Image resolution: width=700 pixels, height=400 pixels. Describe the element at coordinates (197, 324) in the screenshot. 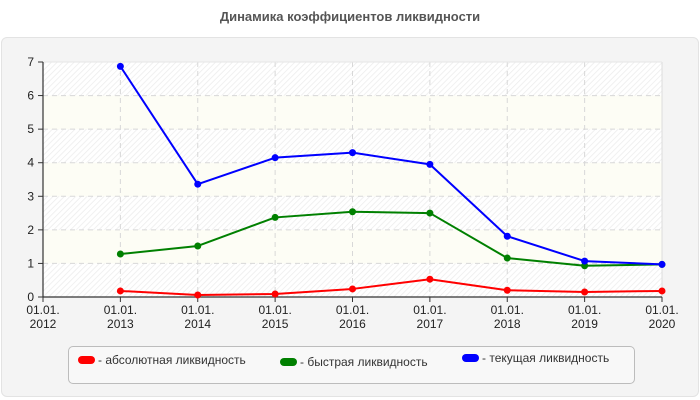

I see `x-tick-label: 2014` at that location.